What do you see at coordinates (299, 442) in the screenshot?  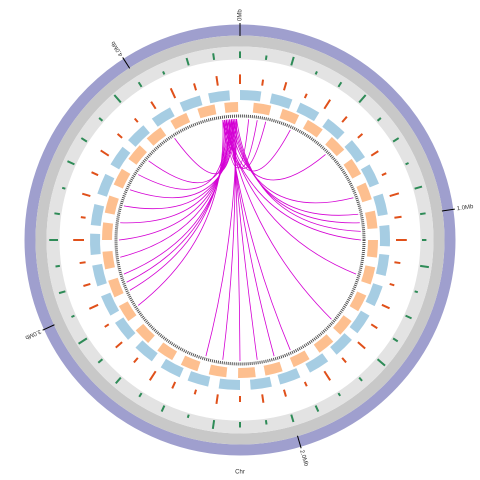 I see `tick-mark` at bounding box center [299, 442].